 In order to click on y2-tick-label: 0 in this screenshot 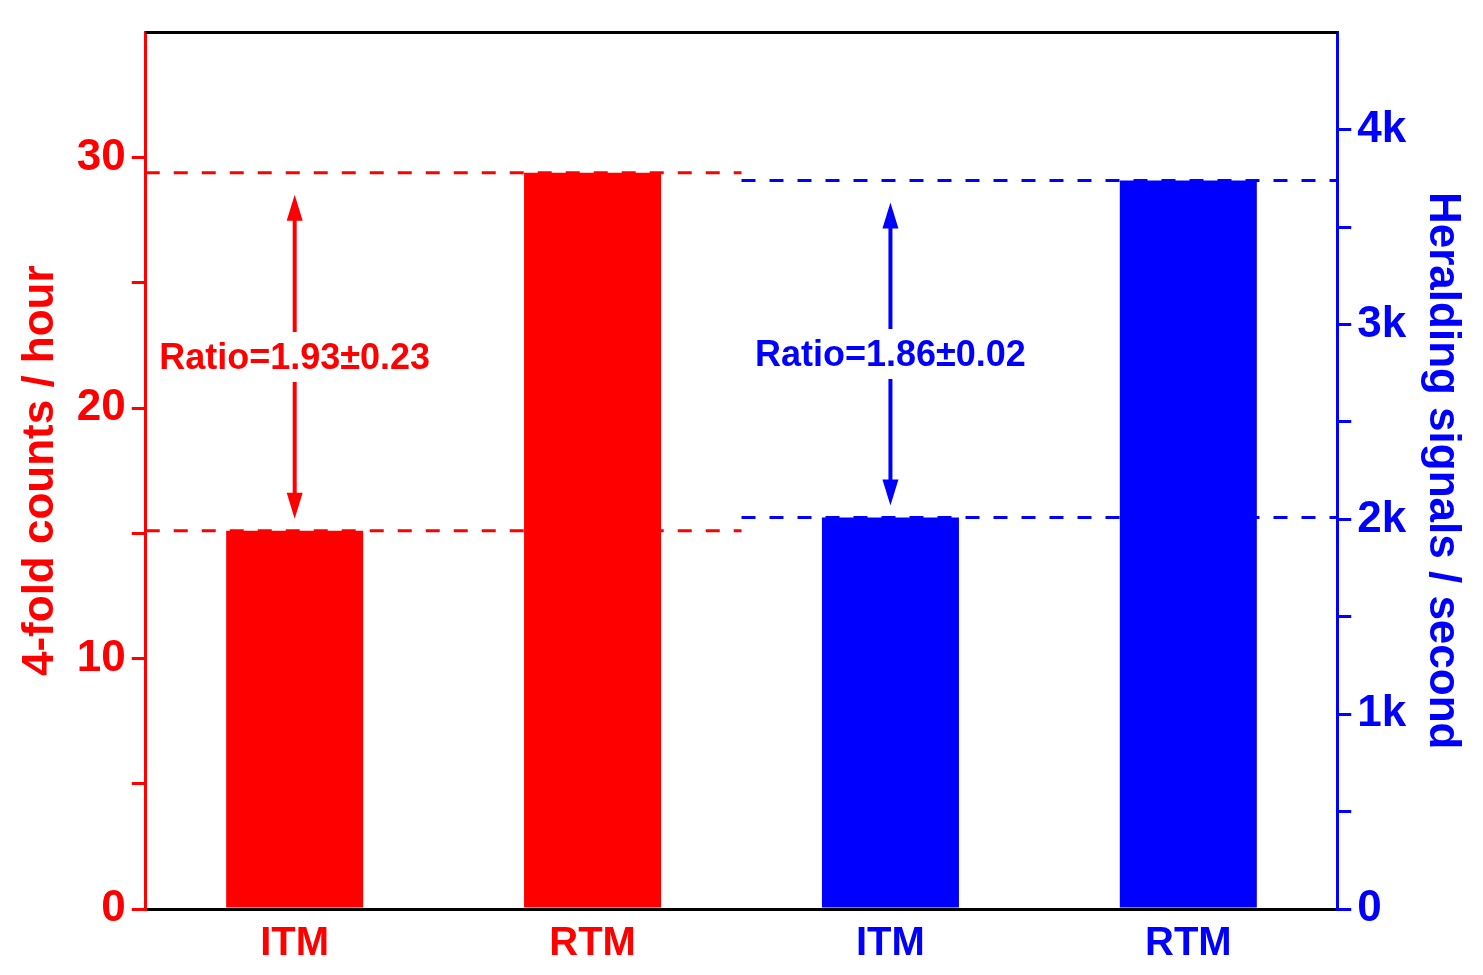, I will do `click(1369, 906)`.